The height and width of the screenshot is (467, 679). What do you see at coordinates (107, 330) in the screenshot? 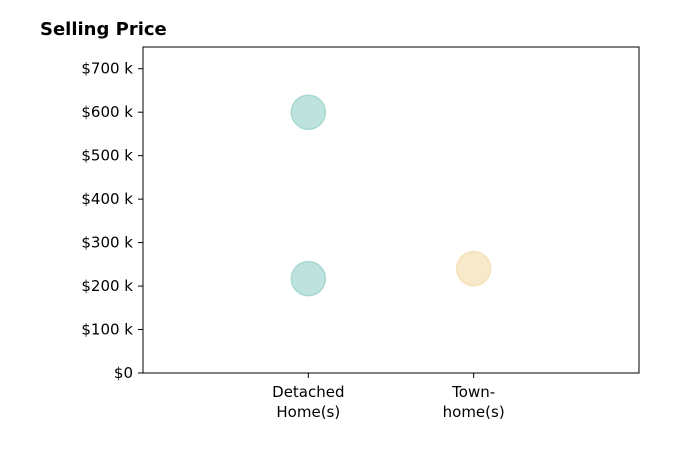
I see `y-tick-label: $100 k` at bounding box center [107, 330].